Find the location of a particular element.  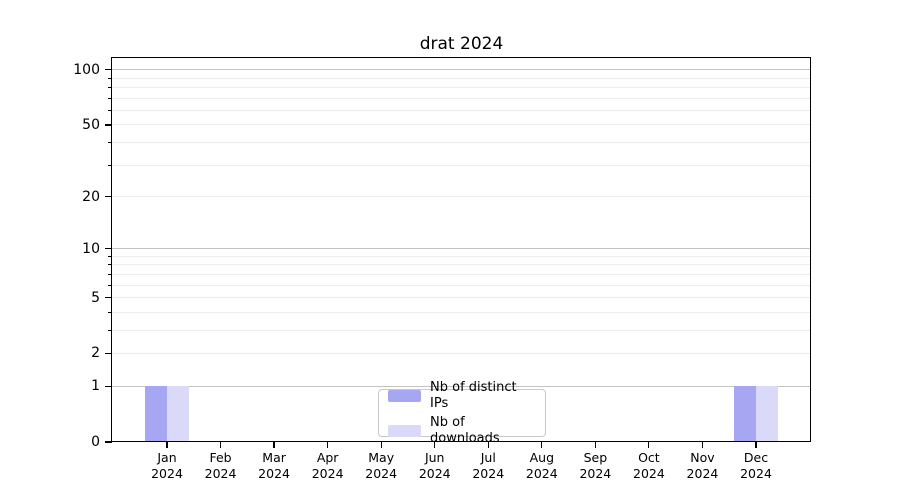

legend-item-downloads: Nb of downloads is located at coordinates (462, 431).